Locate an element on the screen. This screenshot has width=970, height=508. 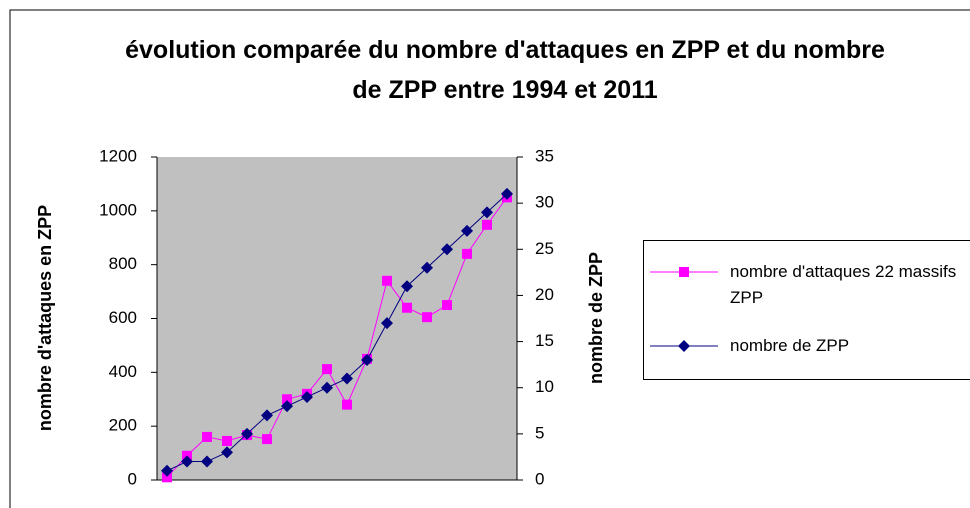
y-tick-label: 1000 is located at coordinates (118, 209).